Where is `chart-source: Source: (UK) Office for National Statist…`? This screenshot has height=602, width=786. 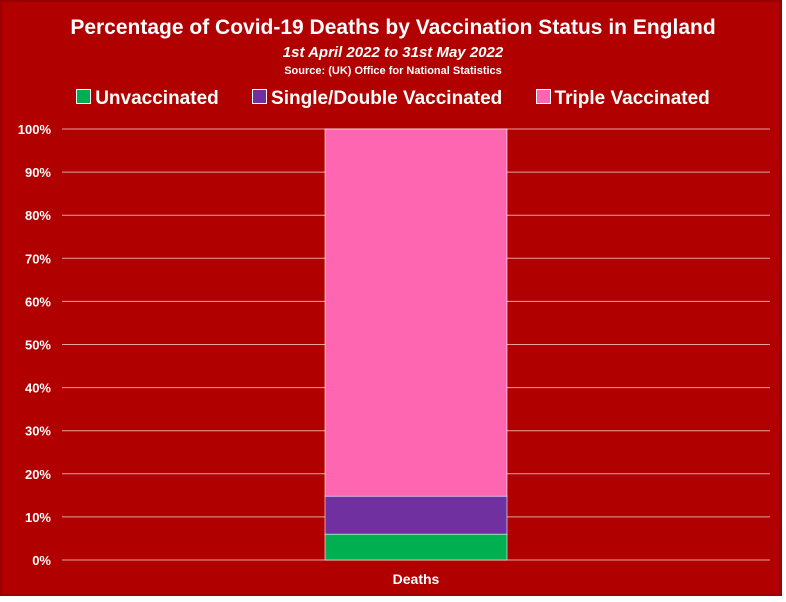 chart-source: Source: (UK) Office for National Statist… is located at coordinates (393, 71).